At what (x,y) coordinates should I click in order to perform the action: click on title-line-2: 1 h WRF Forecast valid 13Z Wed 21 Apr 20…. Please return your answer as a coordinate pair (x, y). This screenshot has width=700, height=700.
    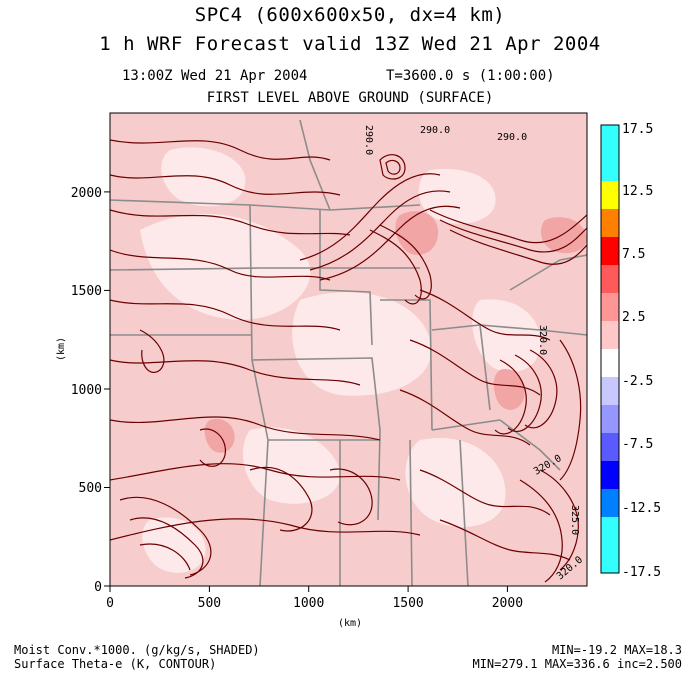
    Looking at the image, I should click on (350, 44).